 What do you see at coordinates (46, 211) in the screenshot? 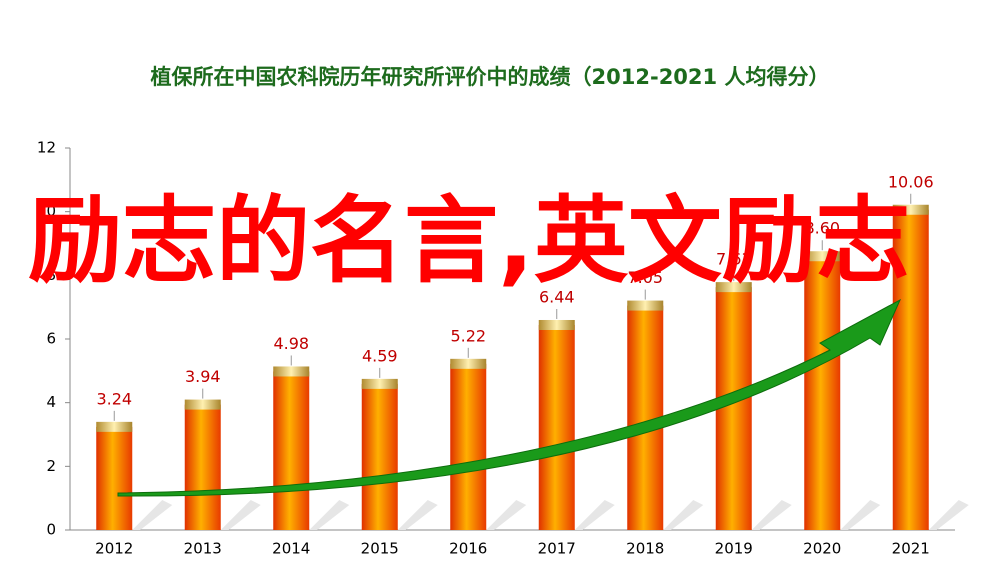
I see `y-tick-label: 10` at bounding box center [46, 211].